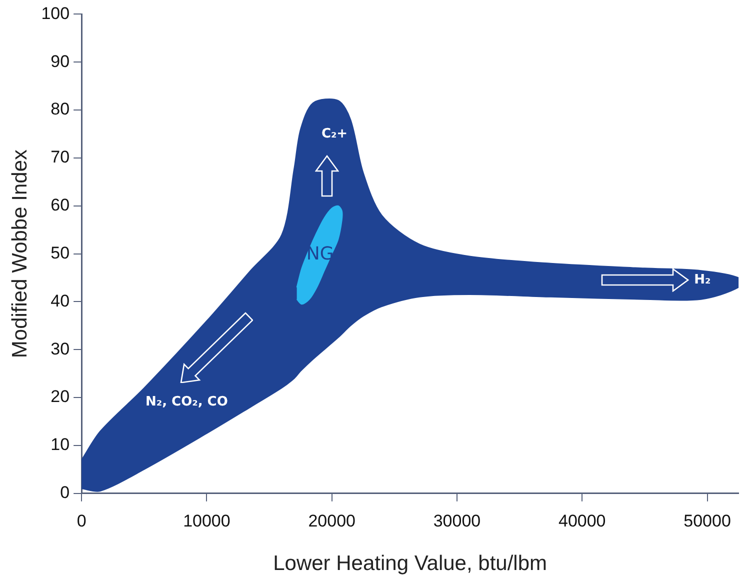 The height and width of the screenshot is (587, 741). What do you see at coordinates (457, 520) in the screenshot?
I see `x-tick-label: 30000` at bounding box center [457, 520].